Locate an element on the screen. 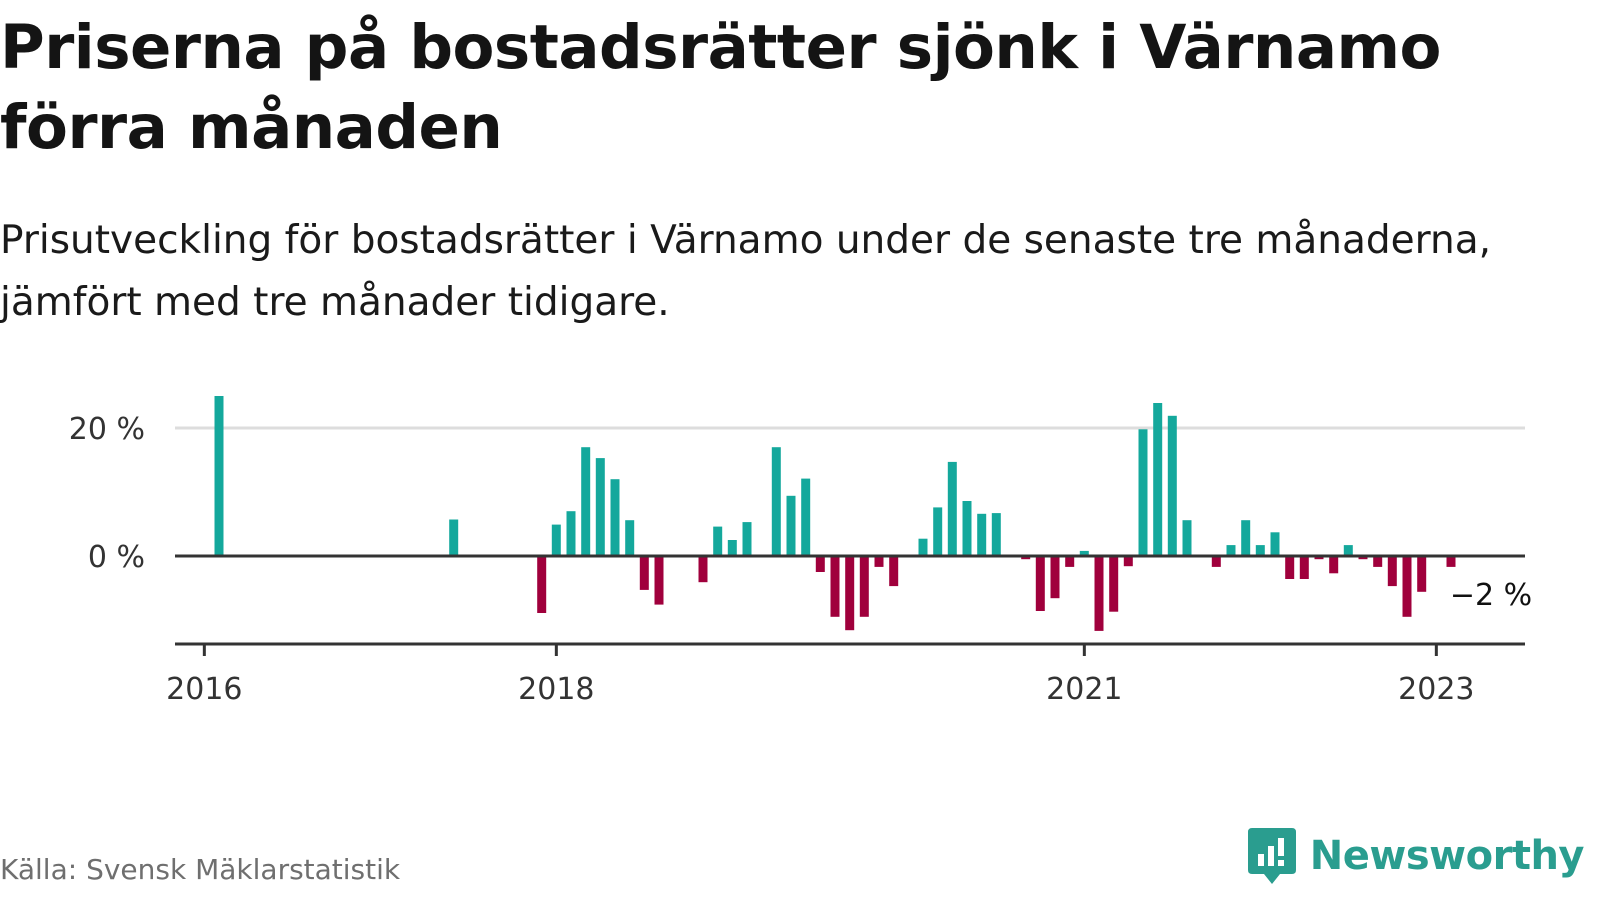 Image resolution: width=1600 pixels, height=900 pixels. source-note: Källa: Svensk Mäklarstatistik is located at coordinates (200, 869).